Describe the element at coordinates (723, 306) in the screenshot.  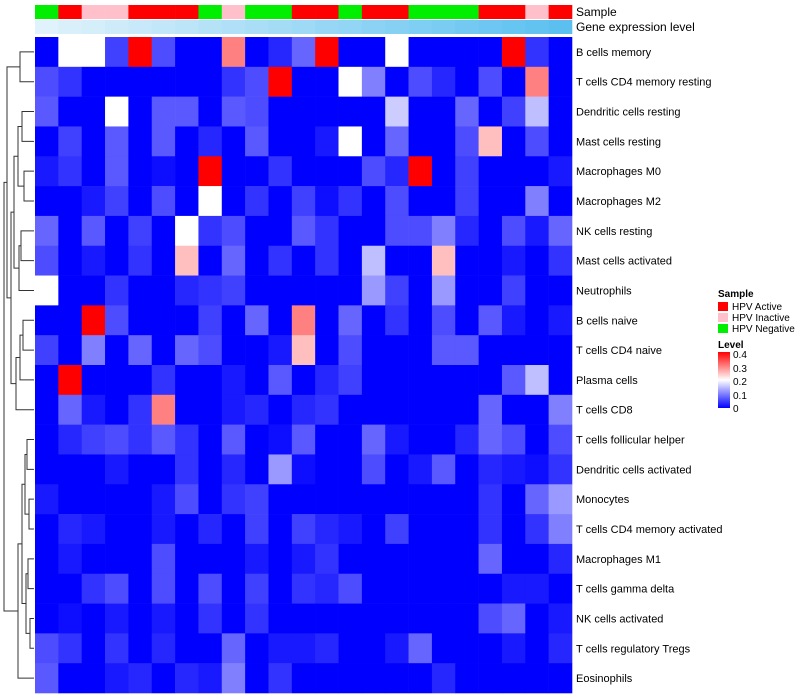
I see `legend-swatch-hpv-active` at that location.